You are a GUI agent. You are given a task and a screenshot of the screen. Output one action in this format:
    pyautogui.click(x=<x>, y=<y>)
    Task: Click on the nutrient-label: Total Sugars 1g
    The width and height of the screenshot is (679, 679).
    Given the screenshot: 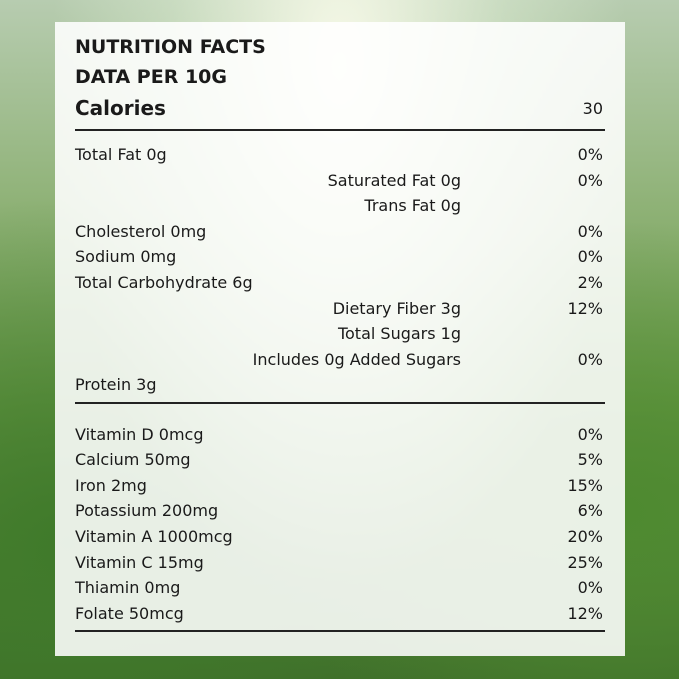 What is the action you would take?
    pyautogui.click(x=399, y=334)
    